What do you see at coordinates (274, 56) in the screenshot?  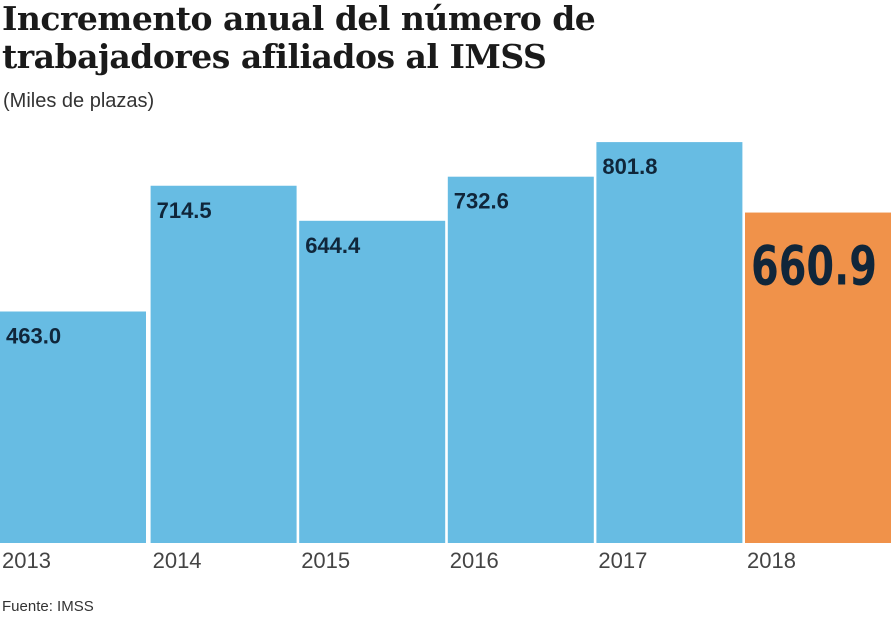 I see `chart-title-line-2: trabajadores afiliados al IMSS` at bounding box center [274, 56].